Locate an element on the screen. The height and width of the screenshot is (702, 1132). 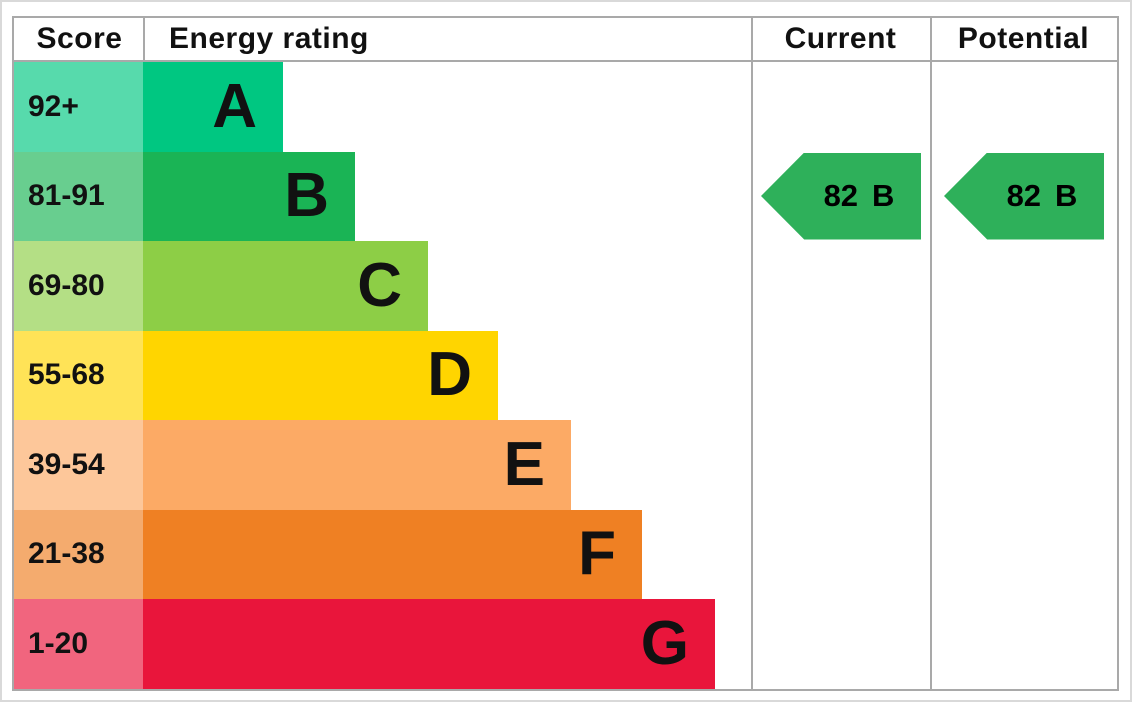
header-score: Score is located at coordinates (79, 38).